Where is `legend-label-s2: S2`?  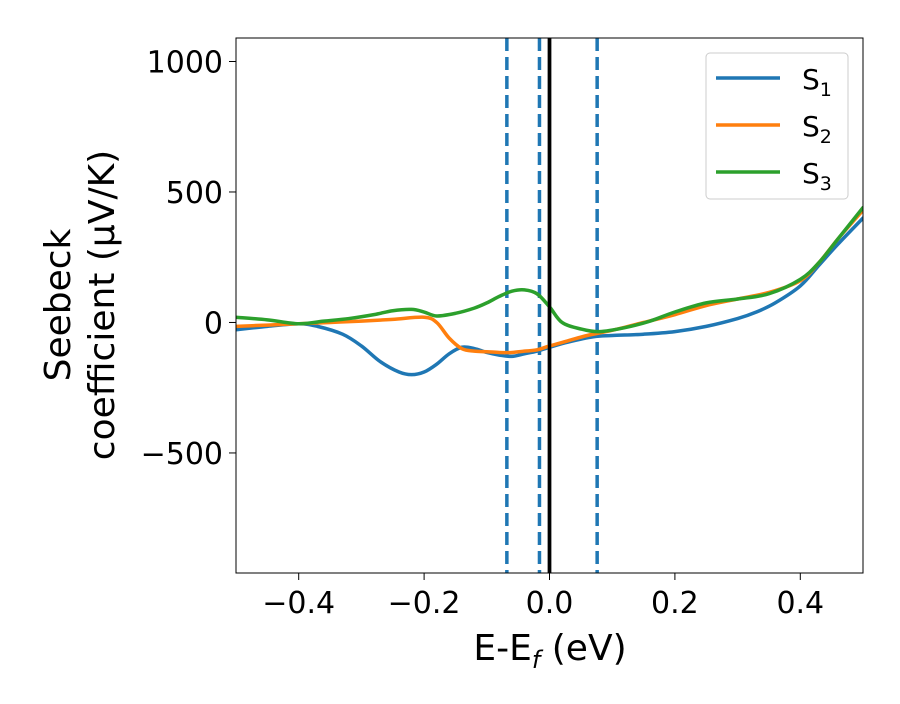
legend-label-s2: S2 is located at coordinates (817, 129).